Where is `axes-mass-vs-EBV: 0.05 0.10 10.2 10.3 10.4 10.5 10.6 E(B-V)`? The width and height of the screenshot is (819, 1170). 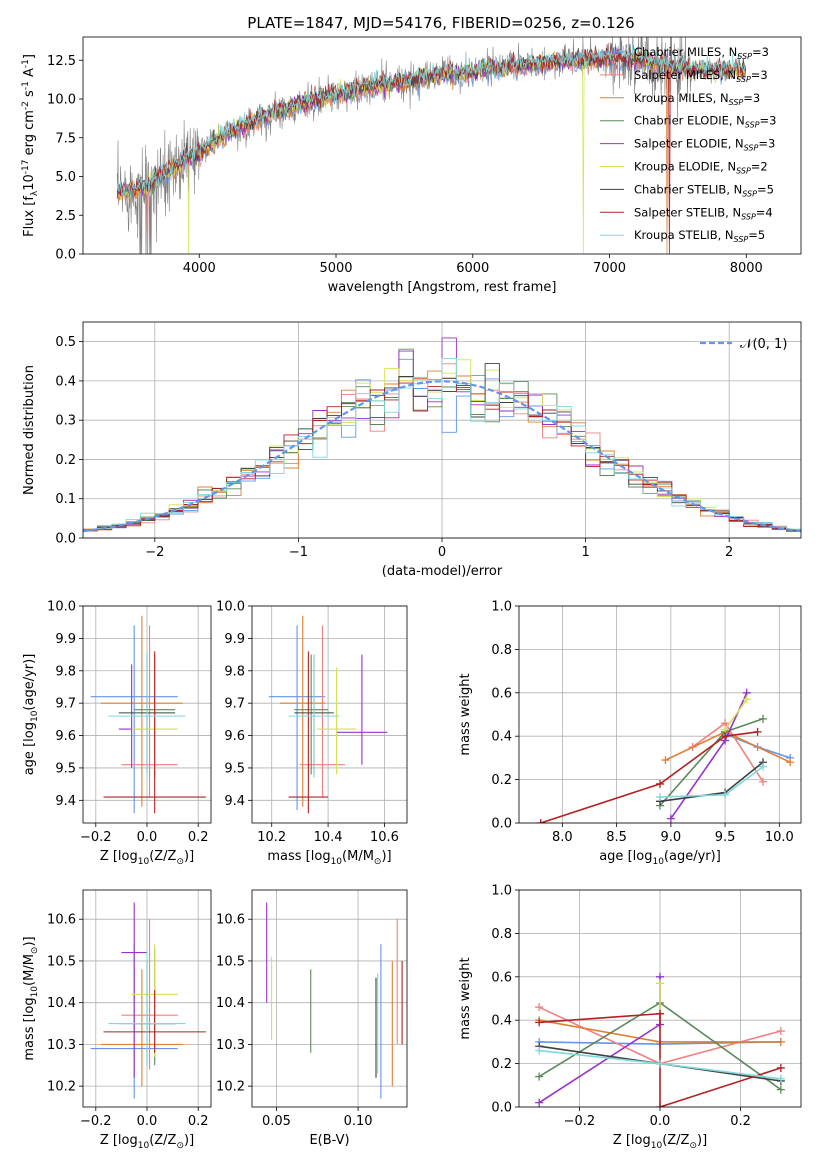
axes-mass-vs-EBV: 0.05 0.10 10.2 10.3 10.4 10.5 10.6 E(B-V) is located at coordinates (312, 1018).